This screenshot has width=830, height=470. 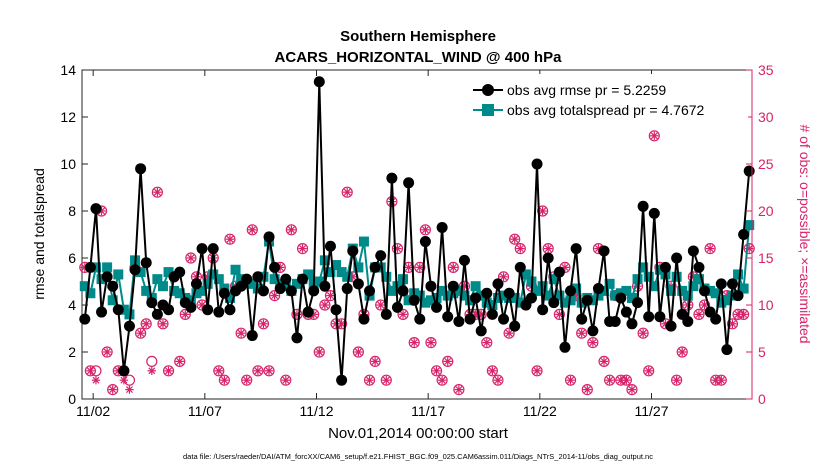 I want to click on legend-rmse-label: obs avg rmse pr = 5.2259, so click(x=586, y=90).